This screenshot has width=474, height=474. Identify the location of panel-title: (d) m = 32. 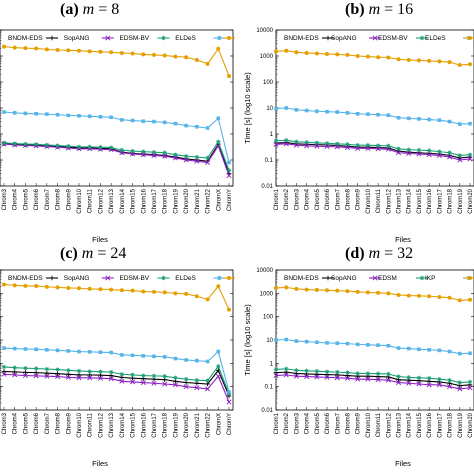
(379, 253).